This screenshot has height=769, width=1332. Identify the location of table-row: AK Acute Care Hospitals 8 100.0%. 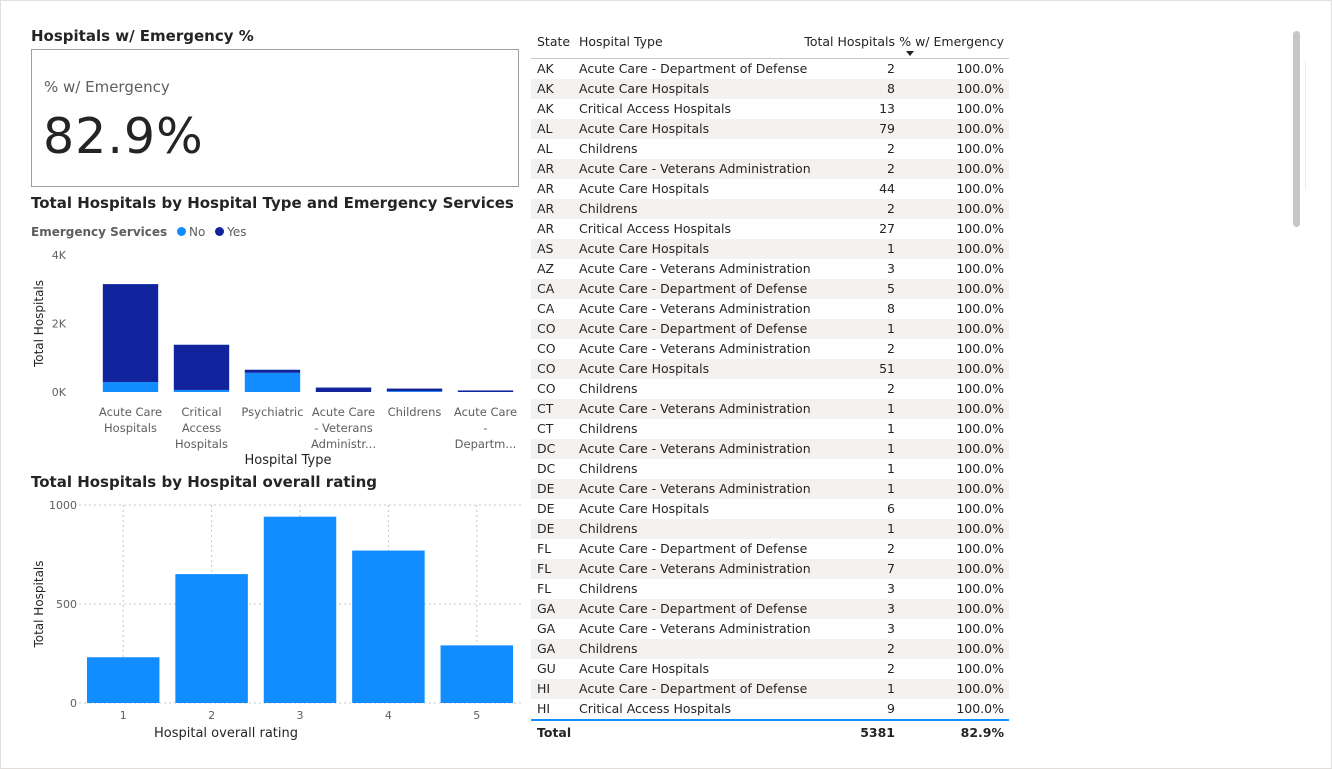
(770, 89).